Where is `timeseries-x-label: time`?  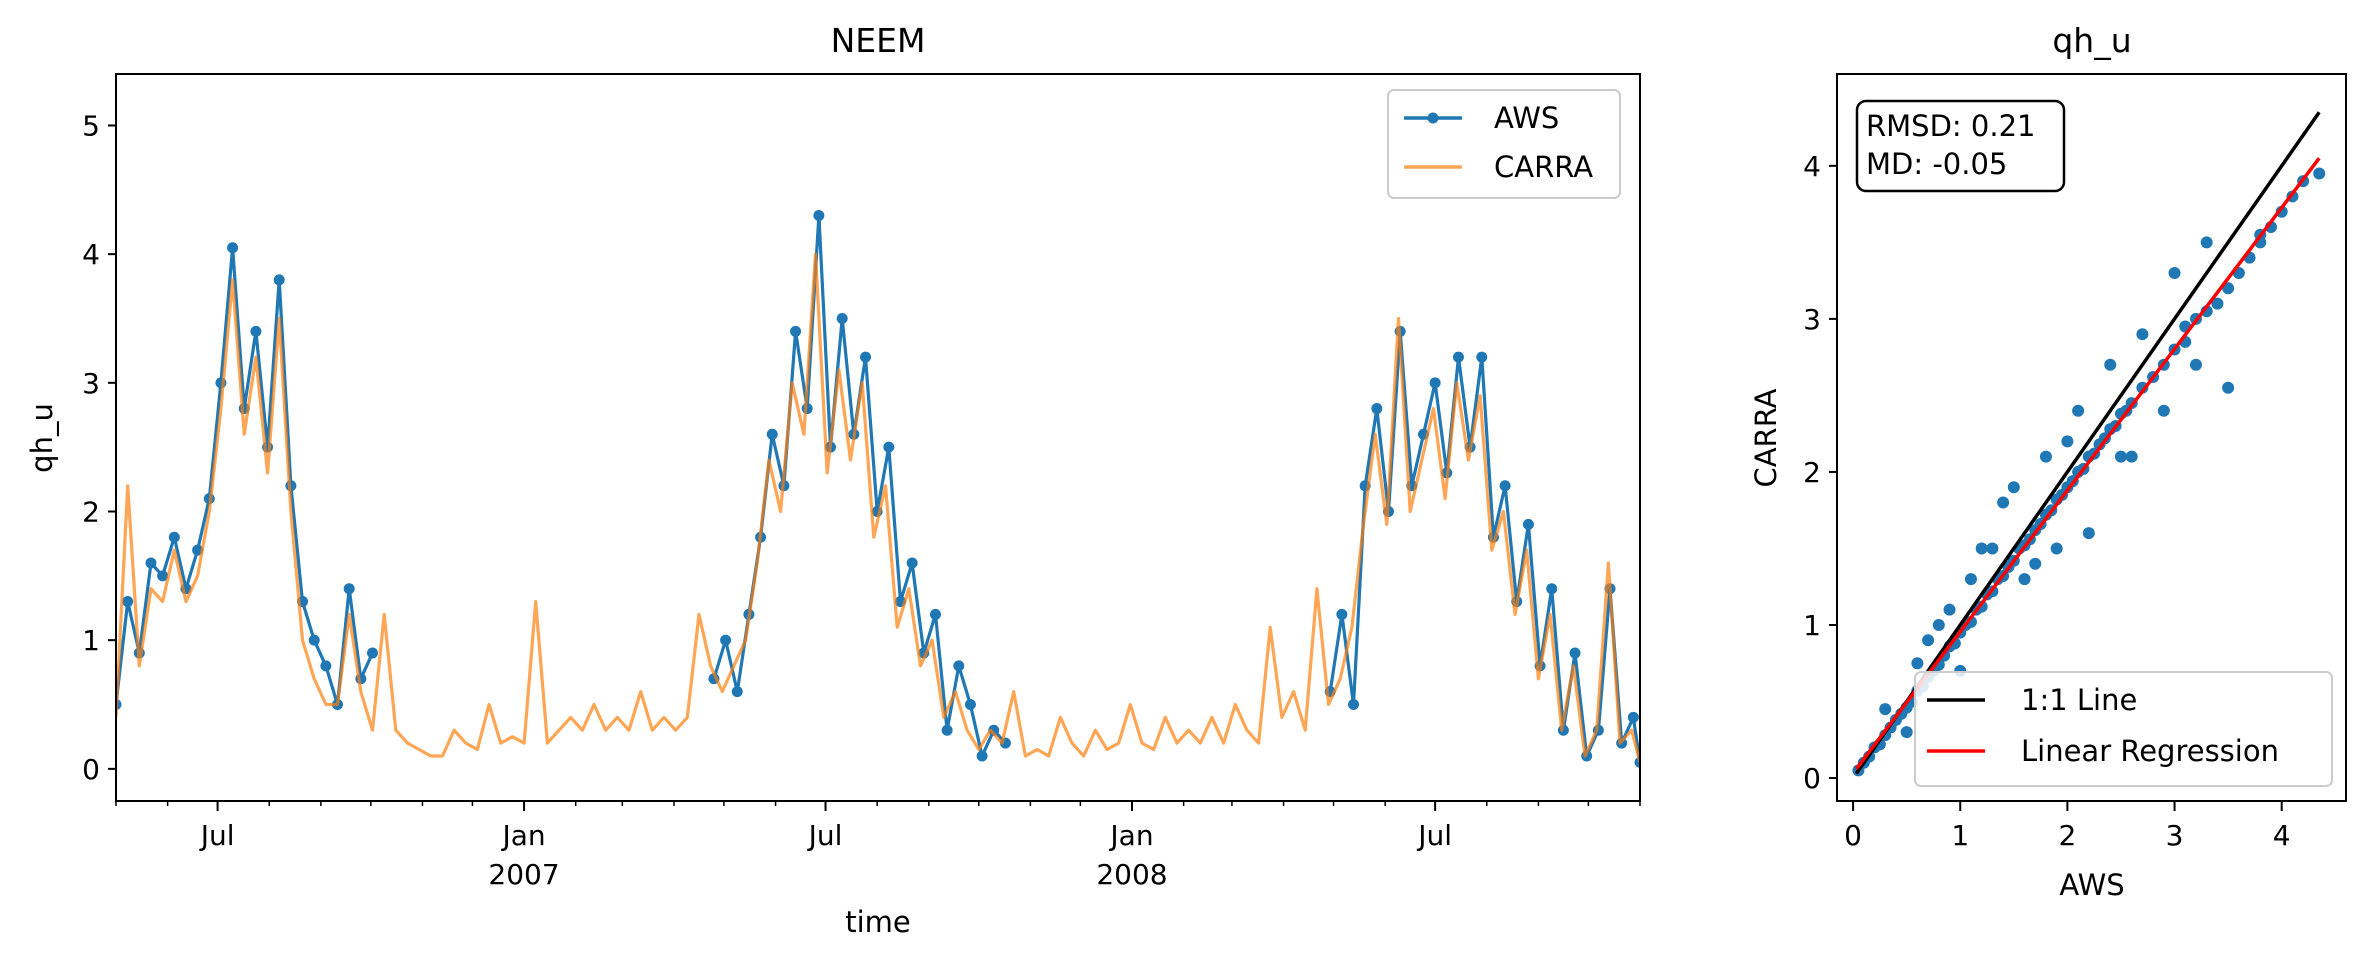 timeseries-x-label: time is located at coordinates (878, 922).